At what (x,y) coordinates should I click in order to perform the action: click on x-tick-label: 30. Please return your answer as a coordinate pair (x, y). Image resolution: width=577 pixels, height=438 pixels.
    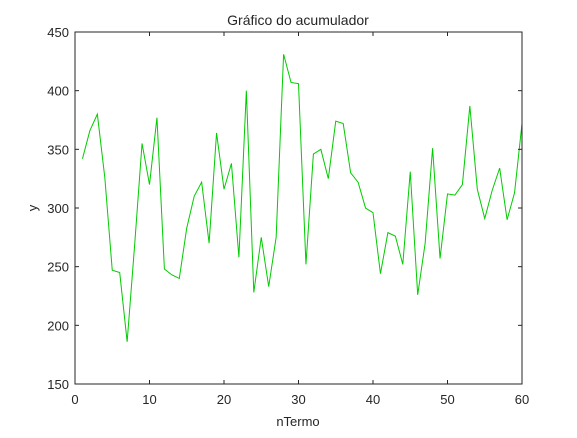
    Looking at the image, I should click on (298, 399).